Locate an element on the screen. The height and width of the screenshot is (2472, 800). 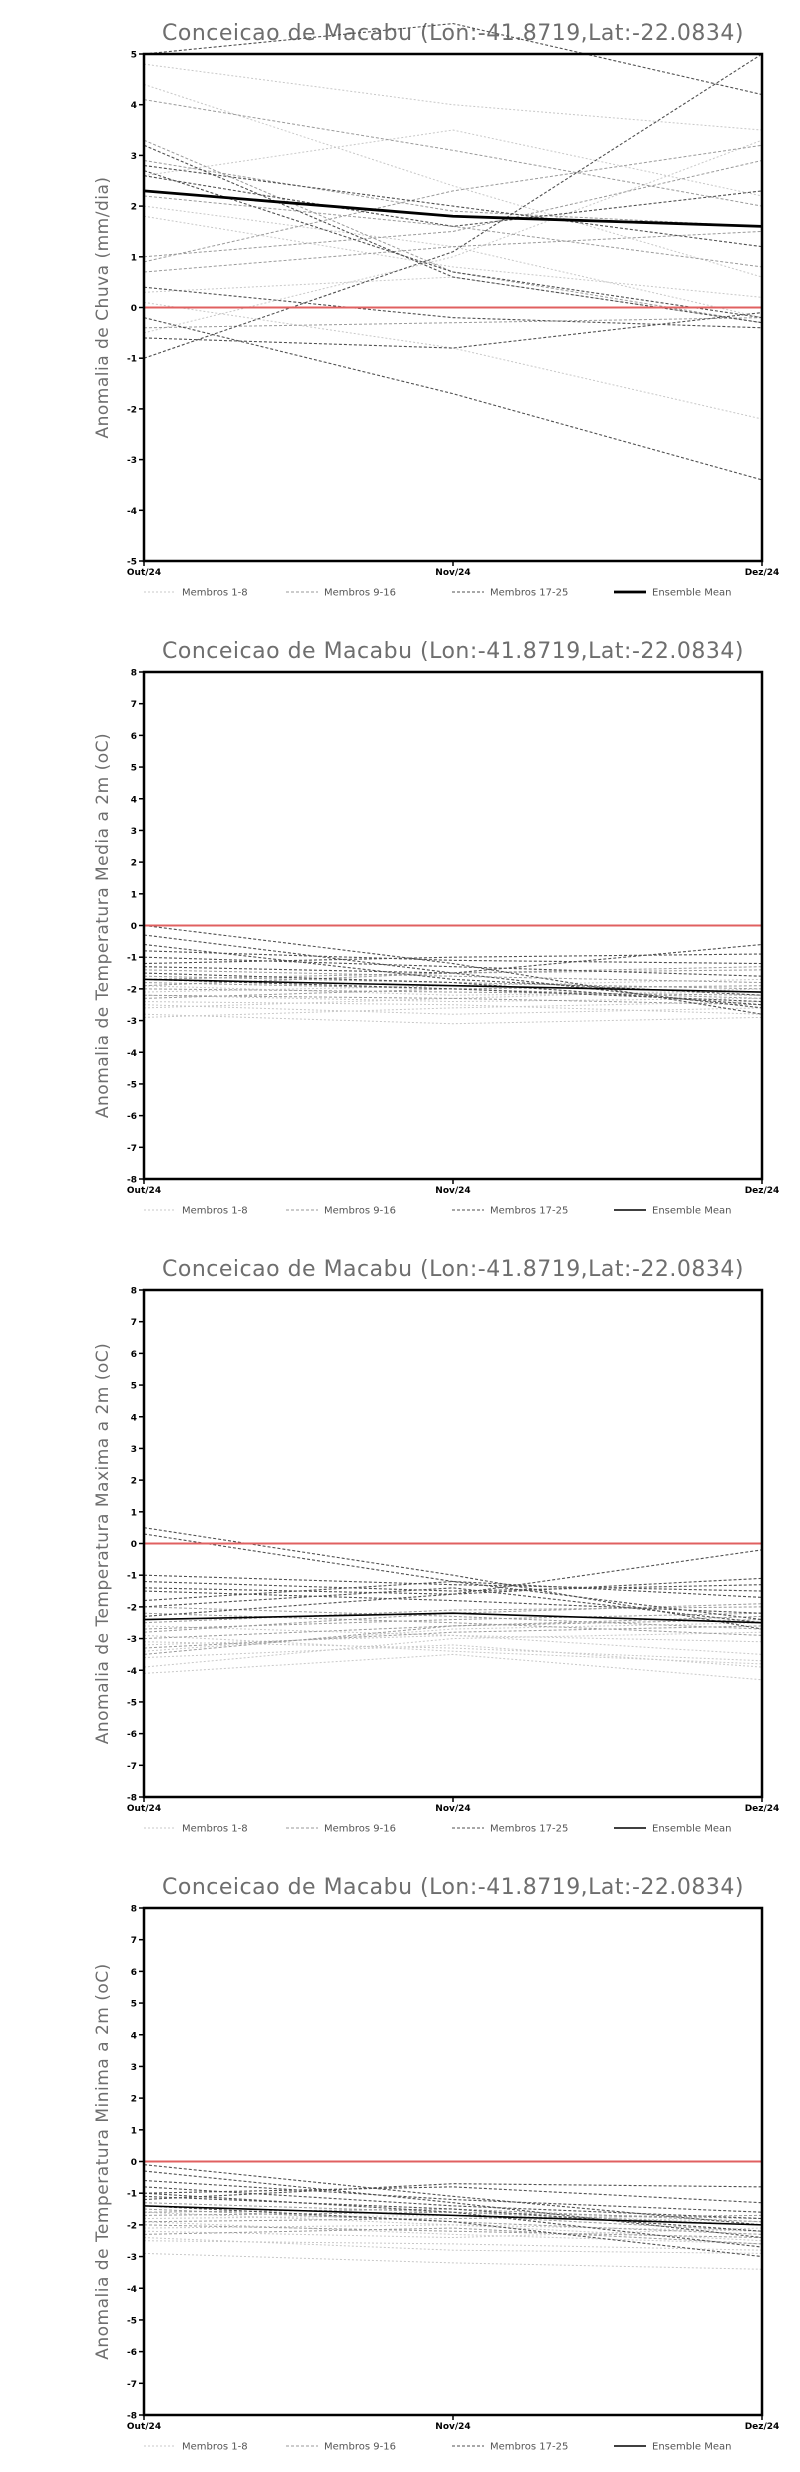
member-22-line is located at coordinates (453, 399).